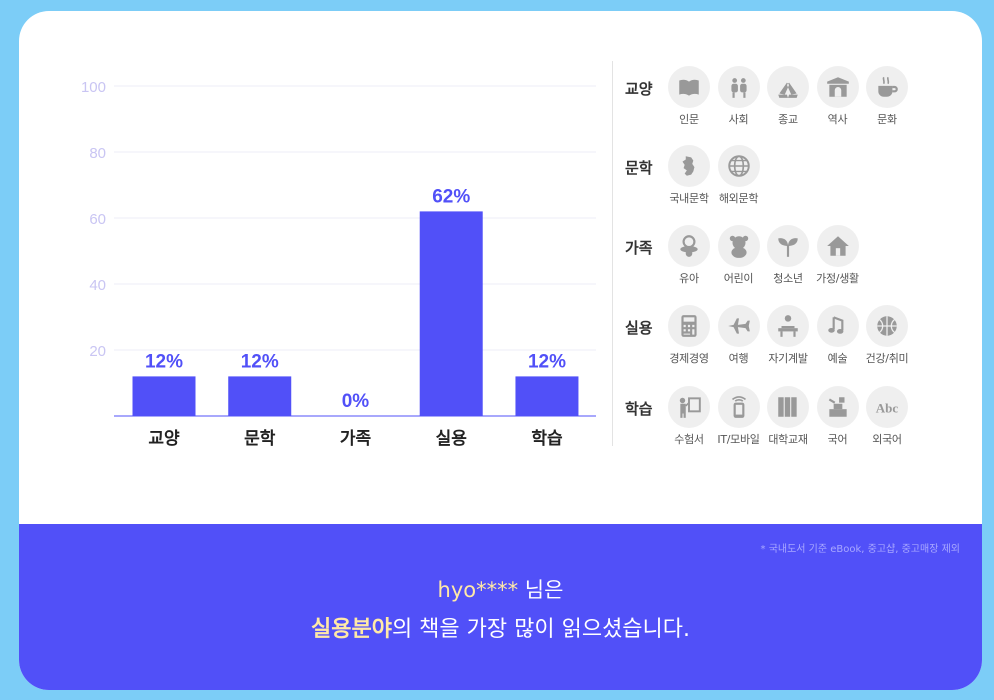 Image resolution: width=994 pixels, height=700 pixels. I want to click on coffee-cup-icon, so click(887, 87).